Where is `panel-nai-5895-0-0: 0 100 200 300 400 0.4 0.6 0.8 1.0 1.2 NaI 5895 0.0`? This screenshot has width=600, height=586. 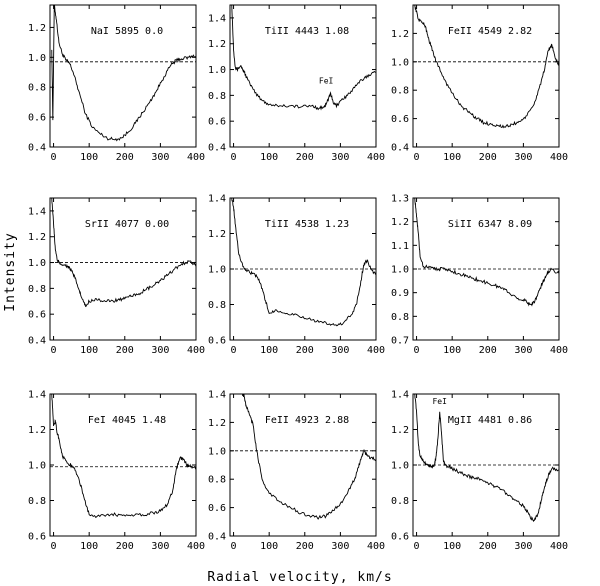
panel-nai-5895-0-0: 0 100 200 300 400 0.4 0.6 0.8 1.0 1.2 NaI 5895 0.0 is located at coordinates (116, 83).